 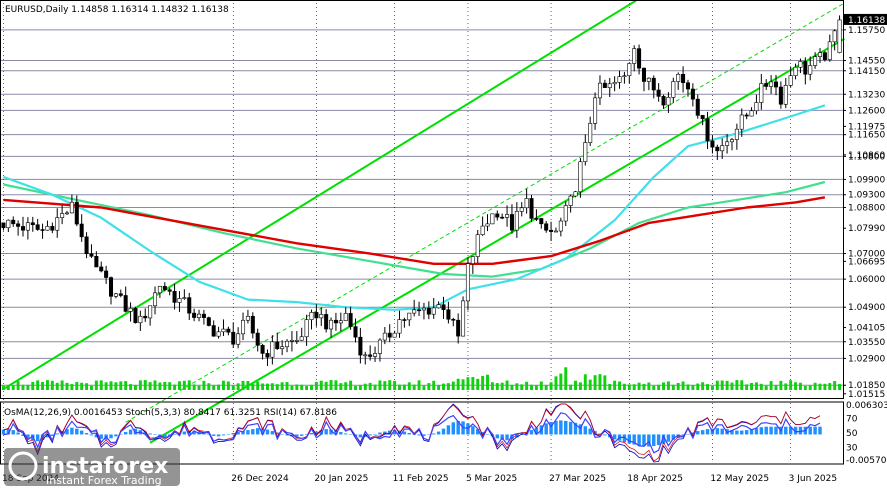 What do you see at coordinates (866, 21) in the screenshot?
I see `price-label: 1.16138` at bounding box center [866, 21].